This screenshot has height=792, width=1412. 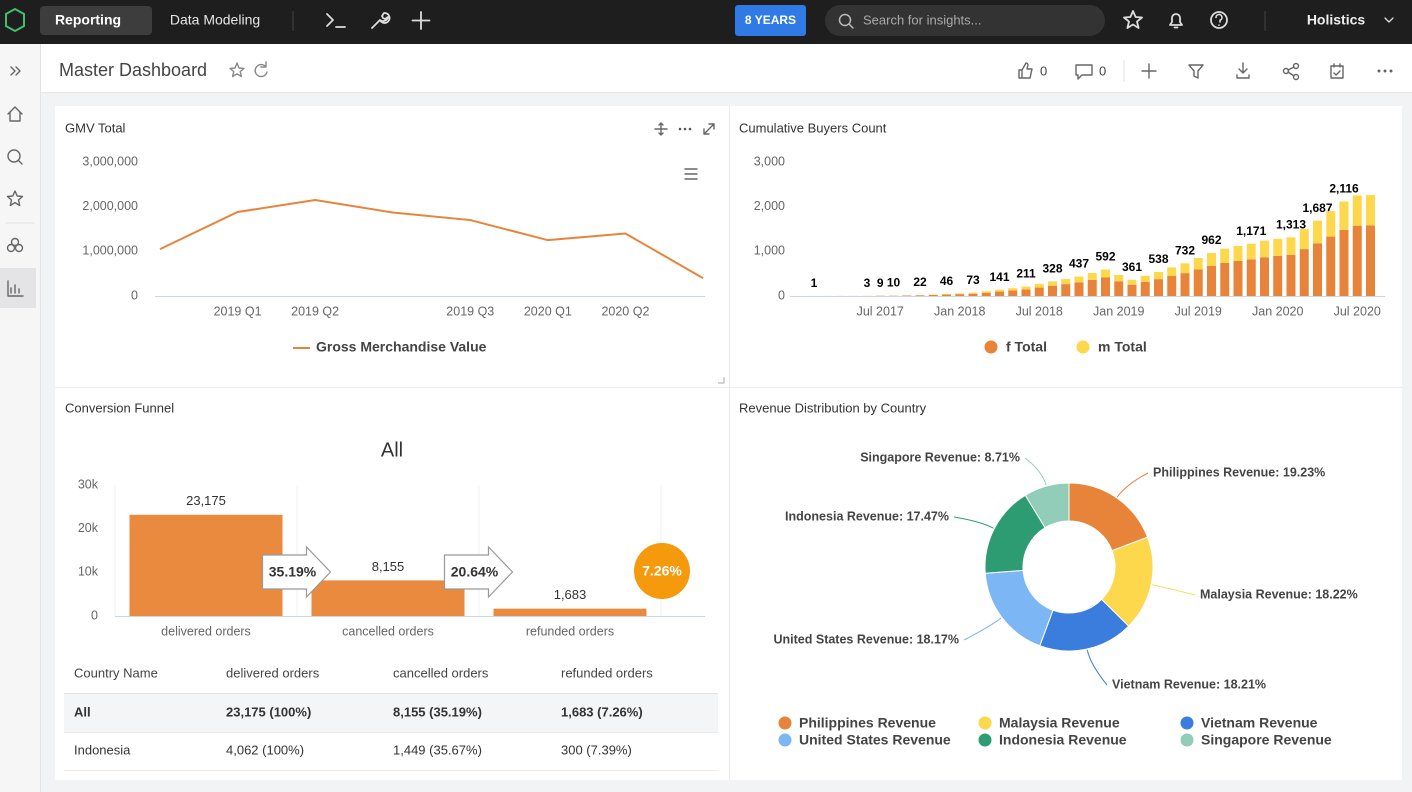 What do you see at coordinates (1063, 740) in the screenshot?
I see `legend-label: Indonesia Revenue` at bounding box center [1063, 740].